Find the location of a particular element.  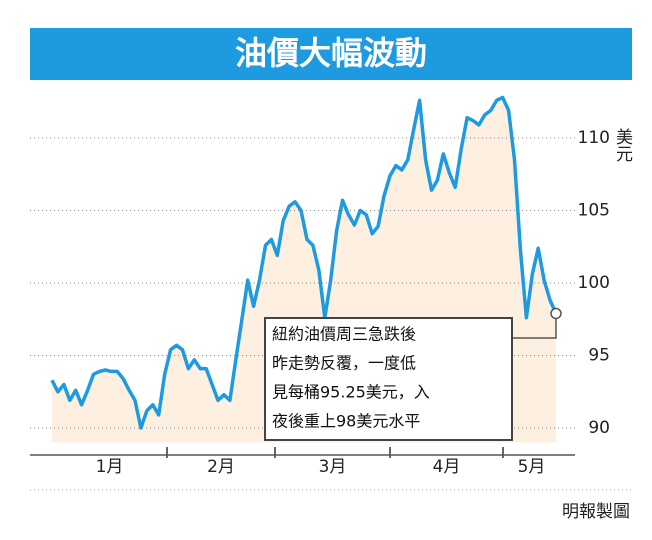

y-tick-label: 105 is located at coordinates (594, 211).